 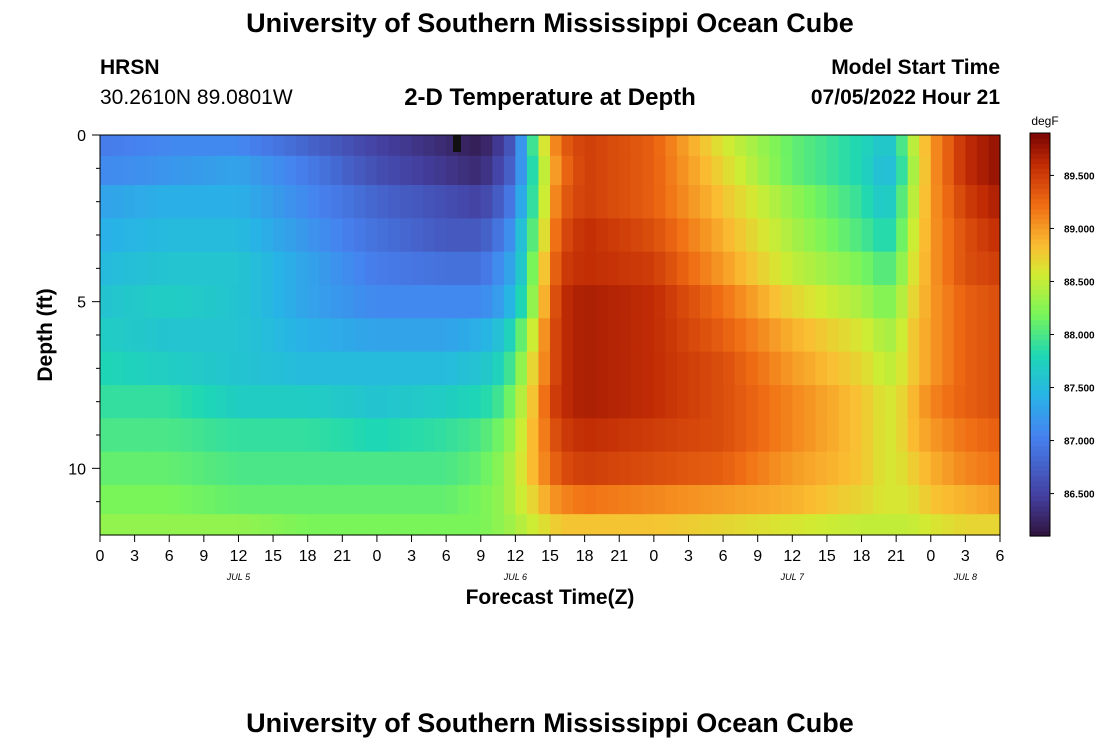 I want to click on x-tick-label: 18, so click(x=862, y=556).